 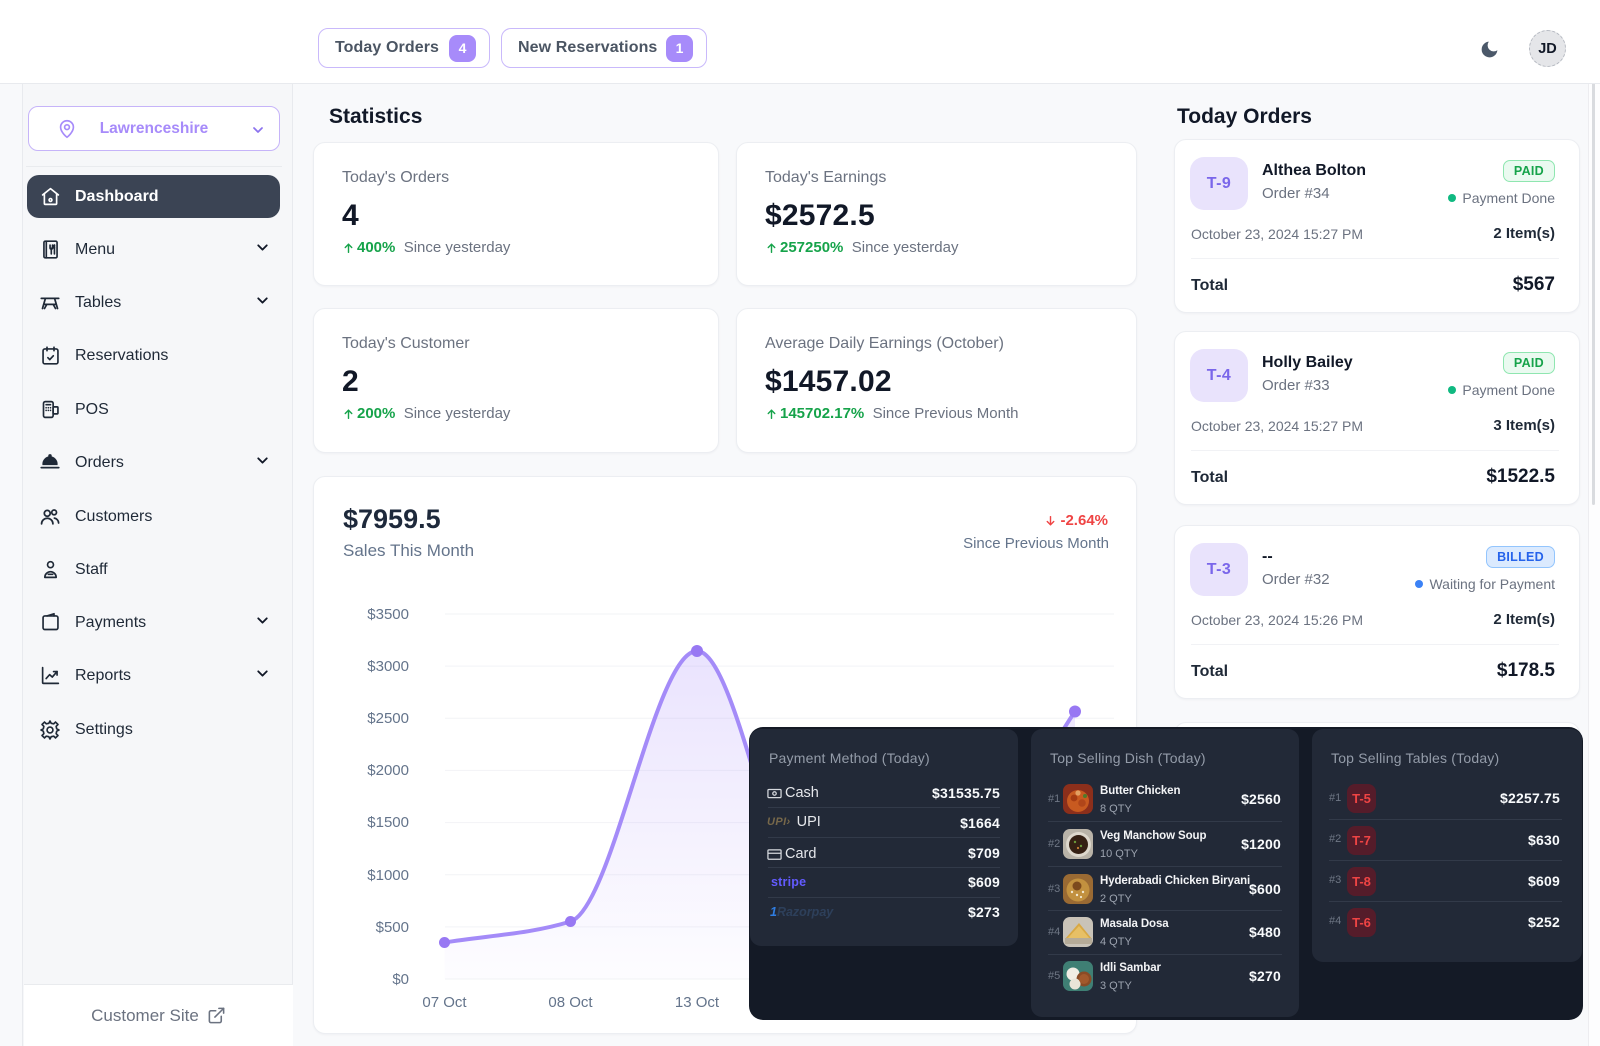 I want to click on svg-text: 08 Oct, so click(x=570, y=1002).